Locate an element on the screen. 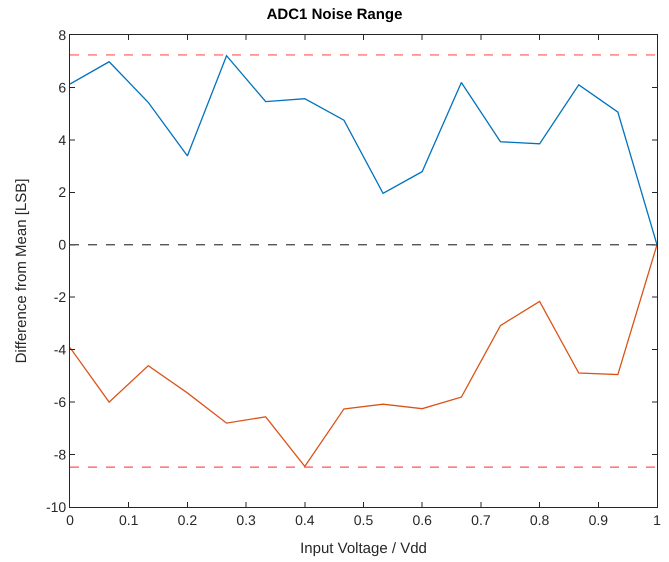 The width and height of the screenshot is (669, 562). x-tick-label: 0.4 is located at coordinates (305, 520).